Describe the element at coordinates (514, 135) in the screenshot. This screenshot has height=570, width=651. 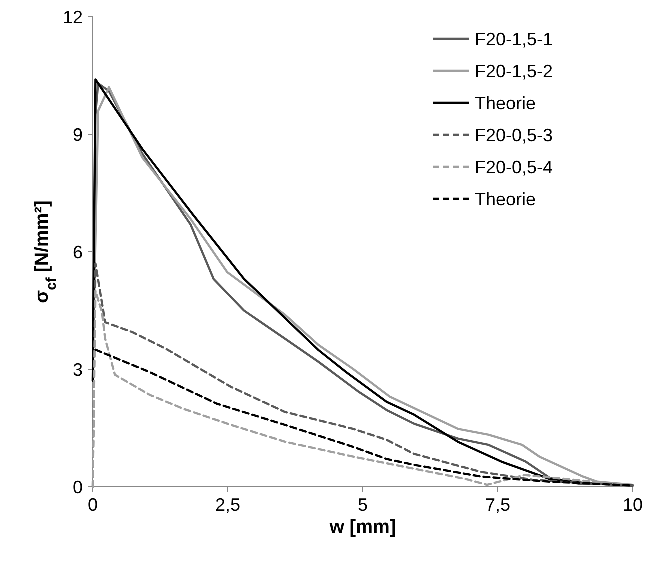
I see `legend-label: F20-0,5-3` at that location.